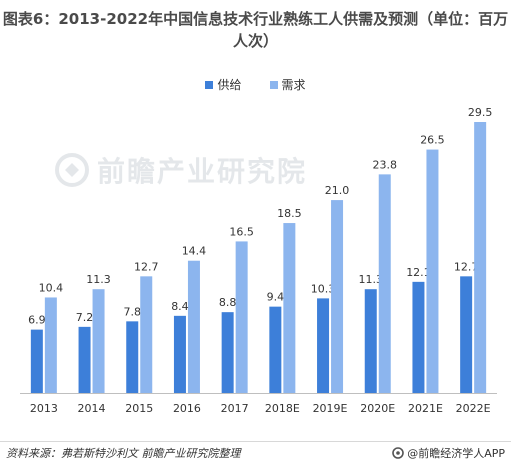 The image size is (511, 463). I want to click on data-label-demand: 23.8, so click(385, 164).